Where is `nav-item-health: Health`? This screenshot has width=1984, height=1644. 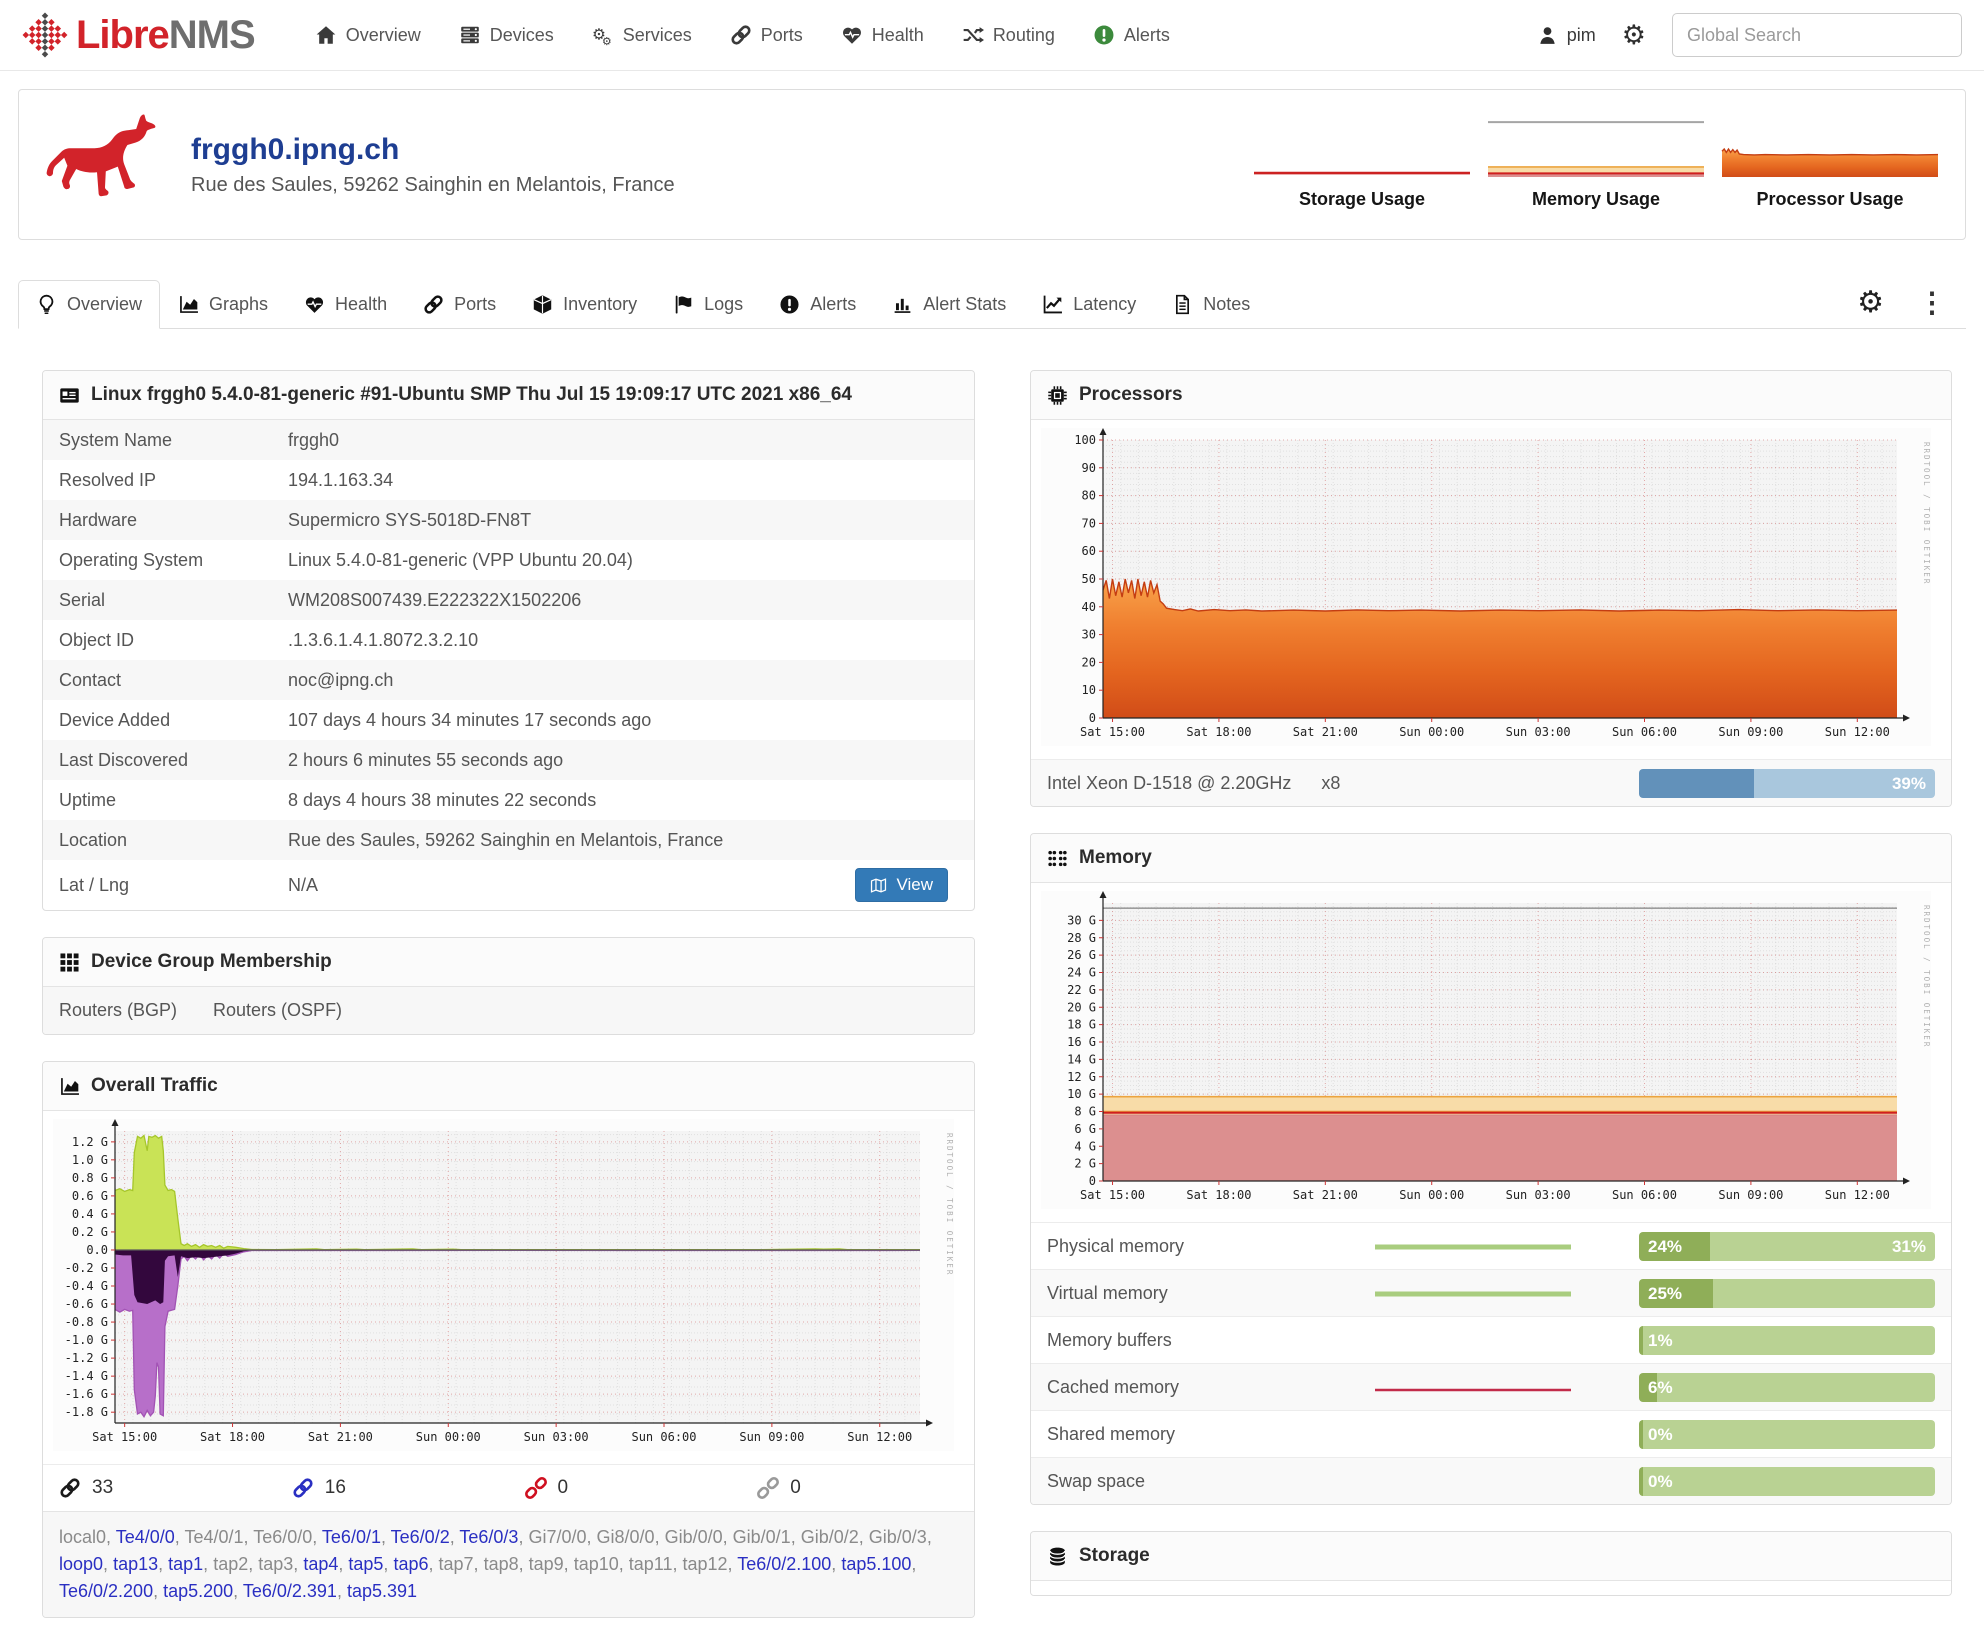 nav-item-health: Health is located at coordinates (882, 35).